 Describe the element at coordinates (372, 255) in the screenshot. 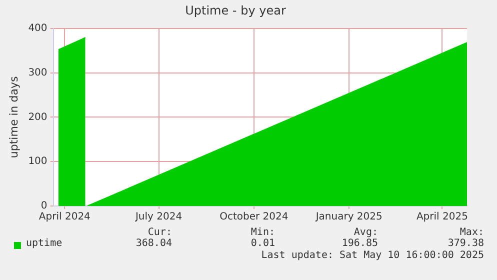

I see `text: Last update: Sat May 10 16:00:00 2025` at that location.